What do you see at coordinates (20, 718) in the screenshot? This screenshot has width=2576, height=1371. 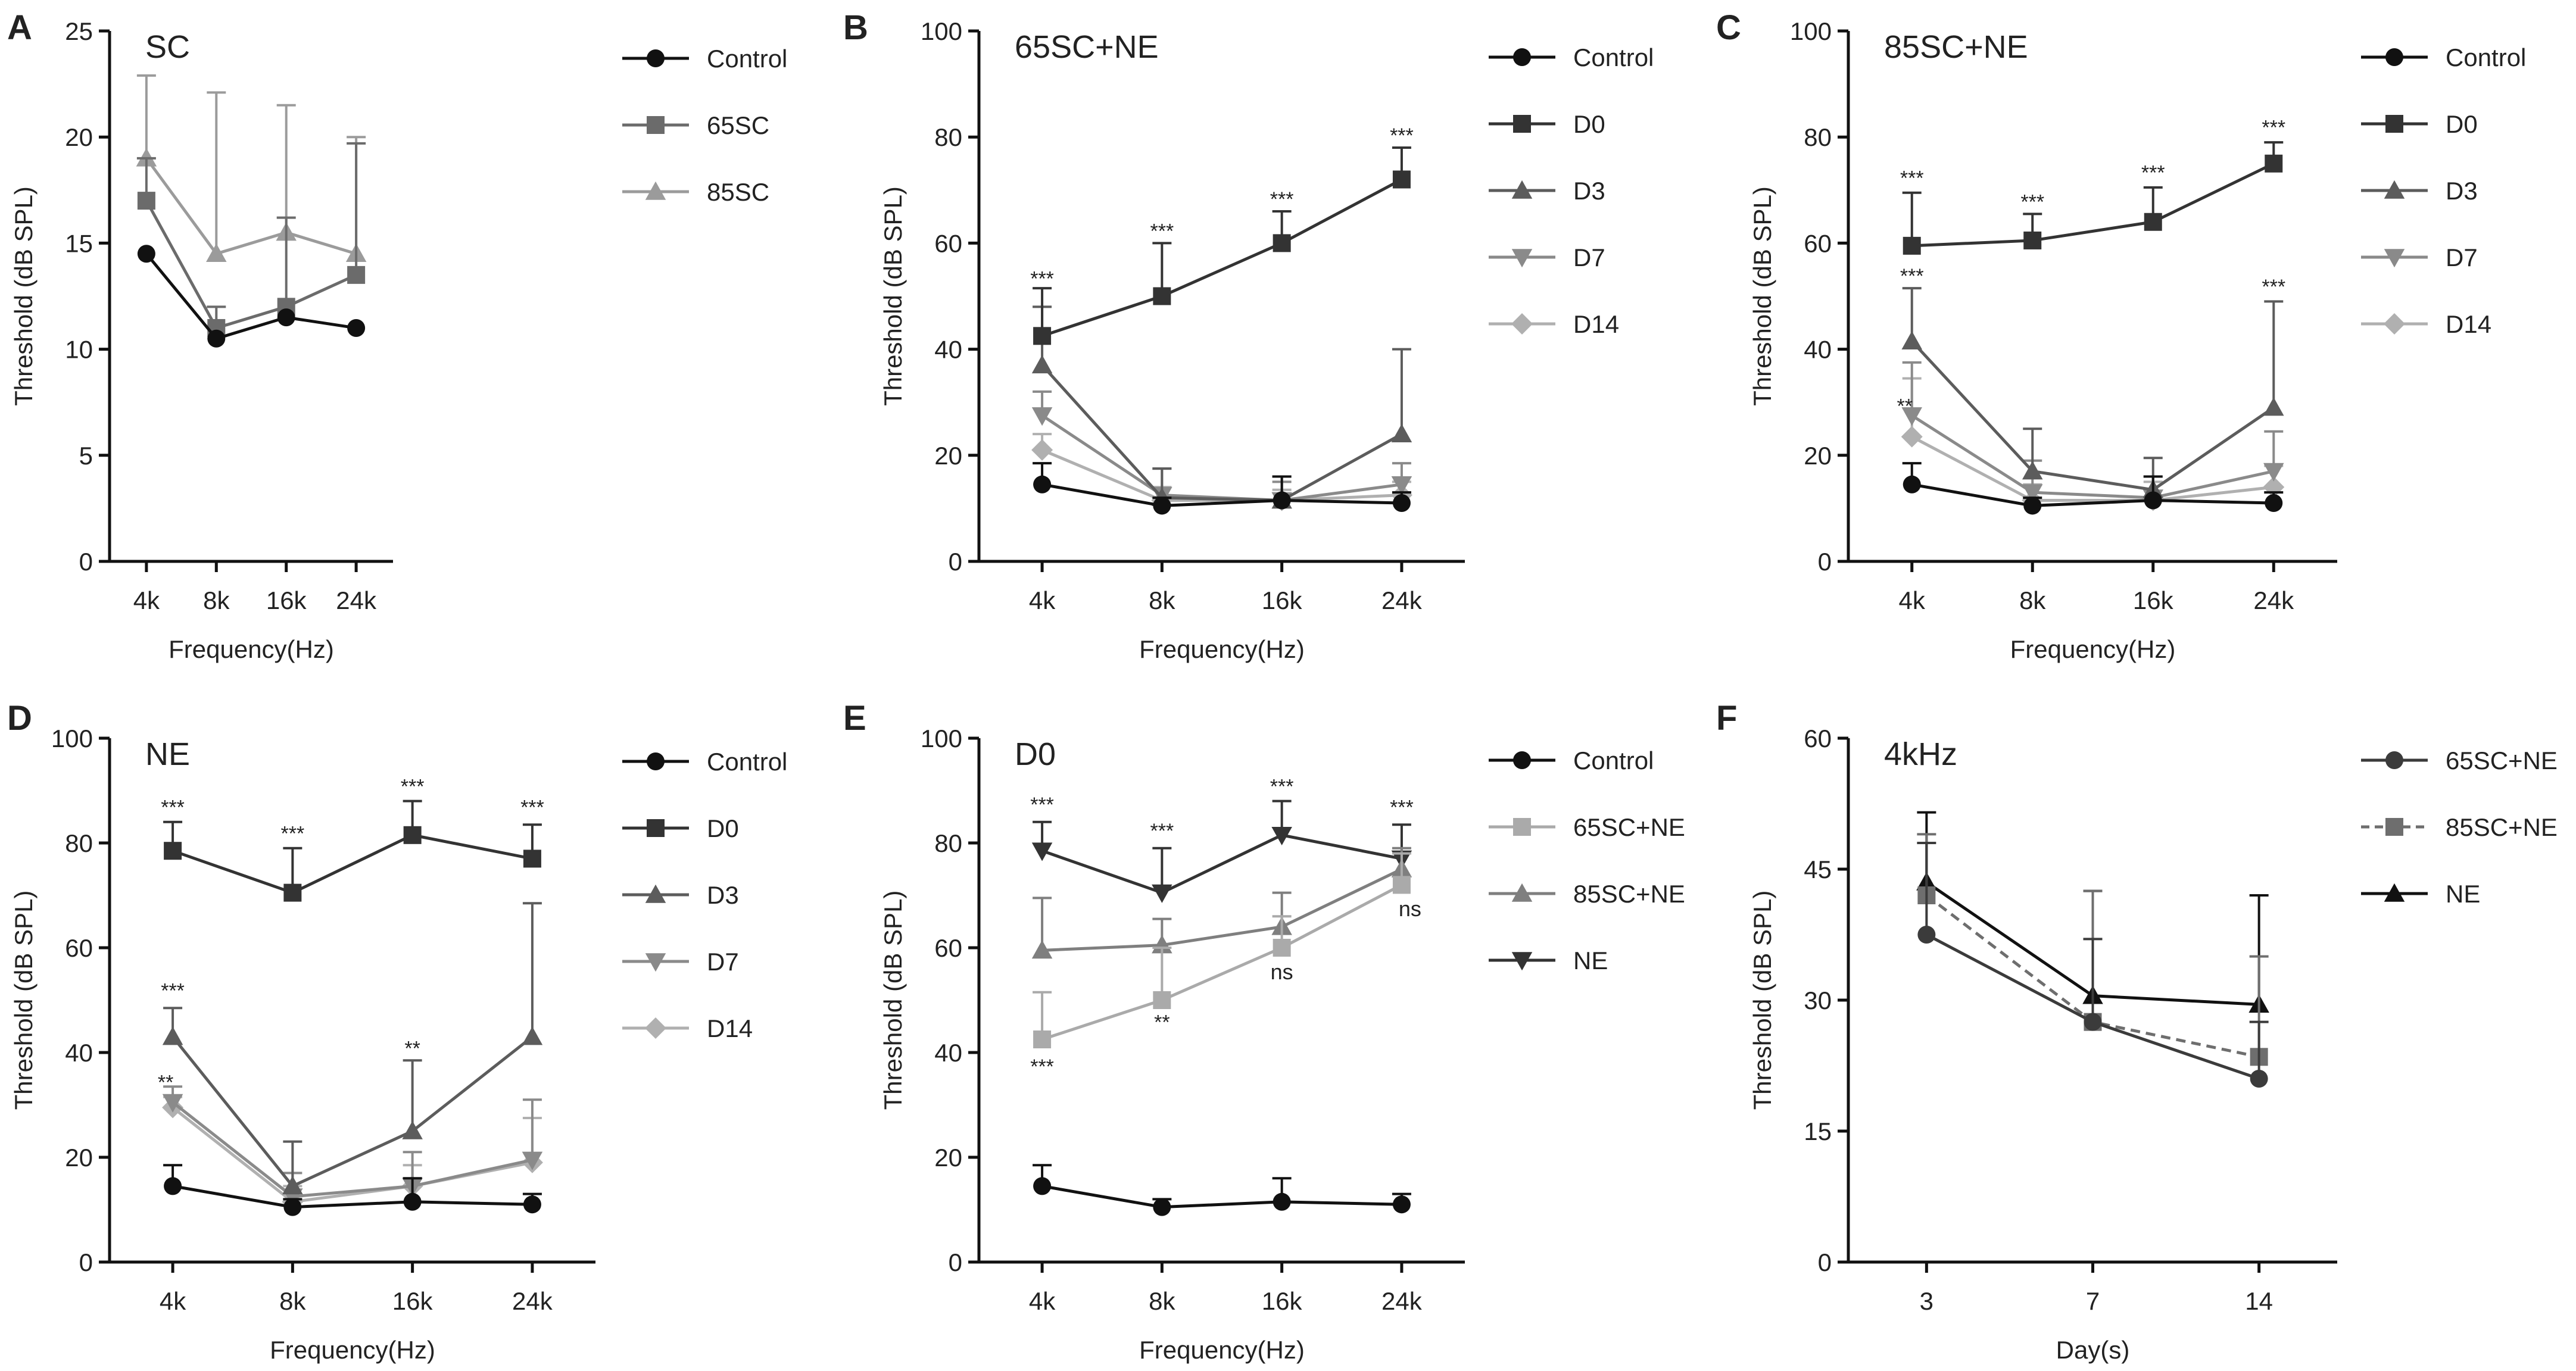 I see `panel-letter: D` at bounding box center [20, 718].